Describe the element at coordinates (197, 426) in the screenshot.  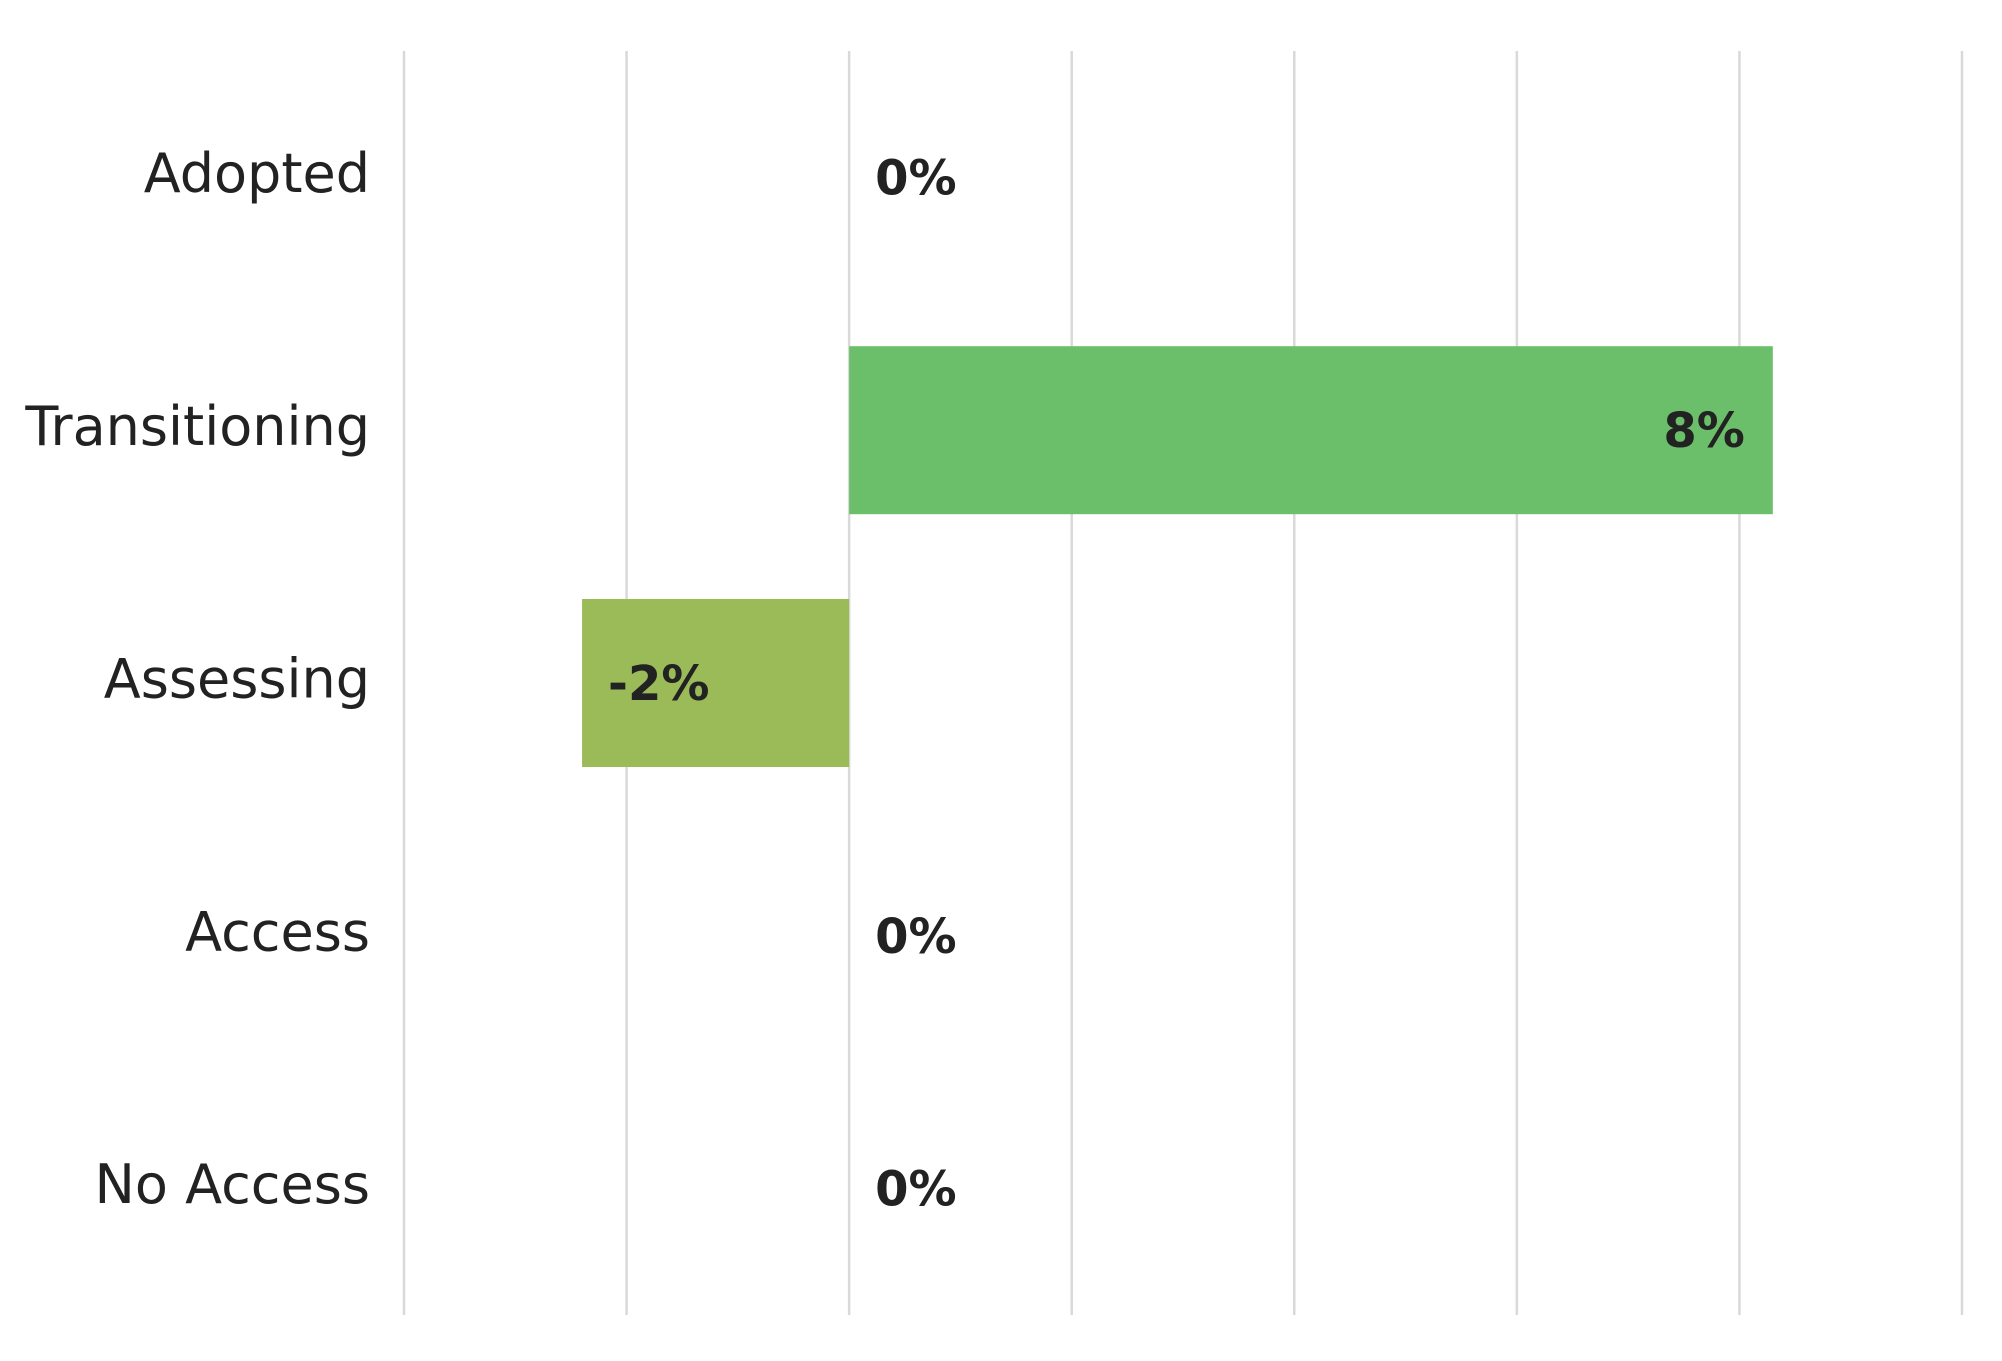
I see `y-tick-label: Transitioning` at that location.